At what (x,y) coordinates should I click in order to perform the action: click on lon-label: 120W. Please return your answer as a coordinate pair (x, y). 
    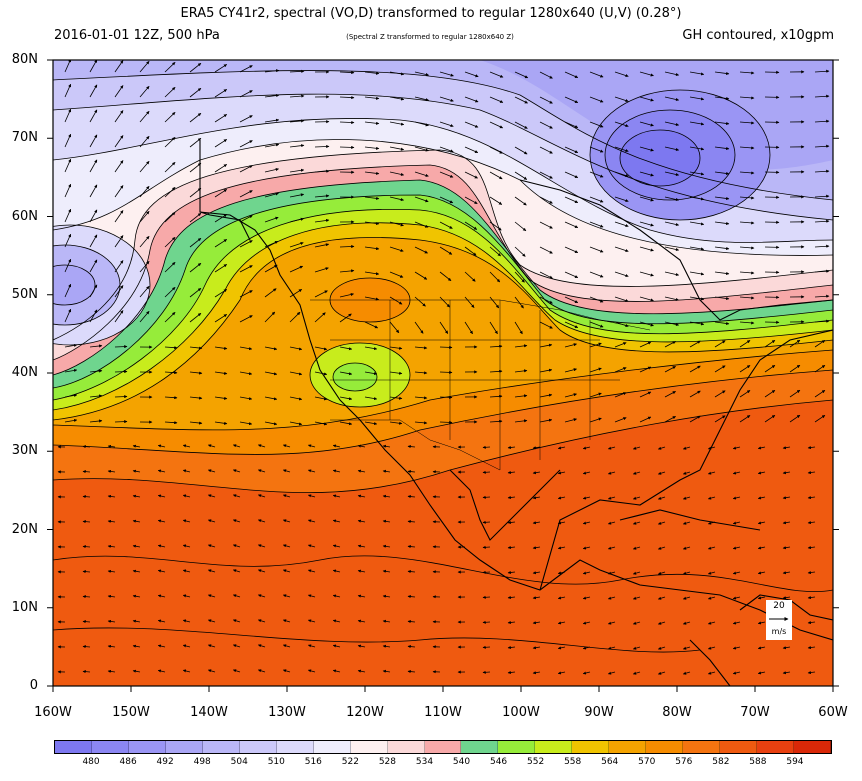
    Looking at the image, I should click on (365, 712).